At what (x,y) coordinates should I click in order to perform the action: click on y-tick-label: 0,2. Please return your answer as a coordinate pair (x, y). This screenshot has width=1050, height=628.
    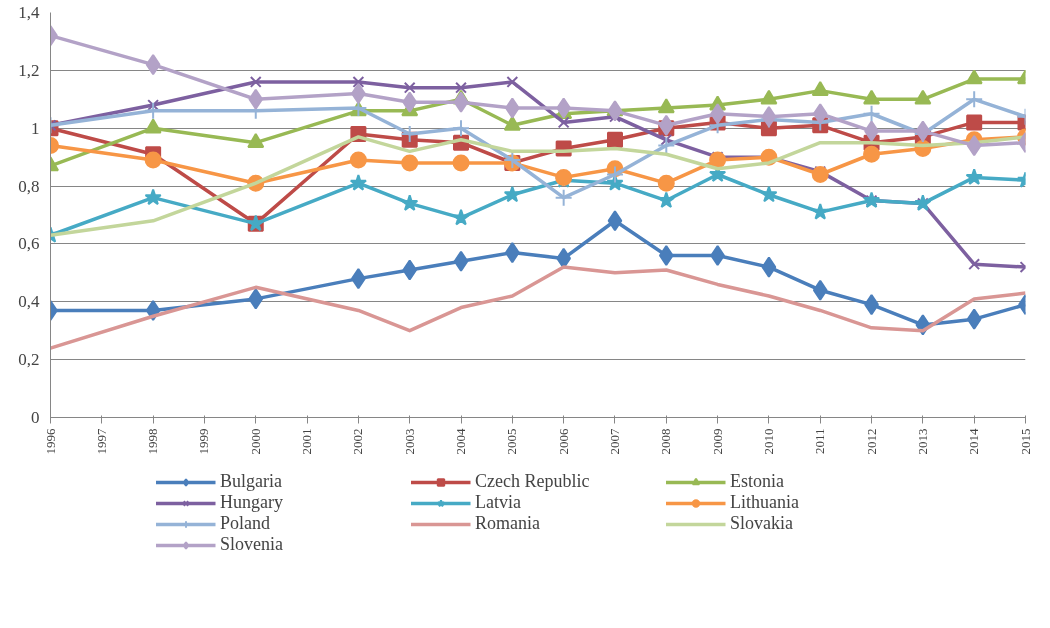
    Looking at the image, I should click on (29, 360).